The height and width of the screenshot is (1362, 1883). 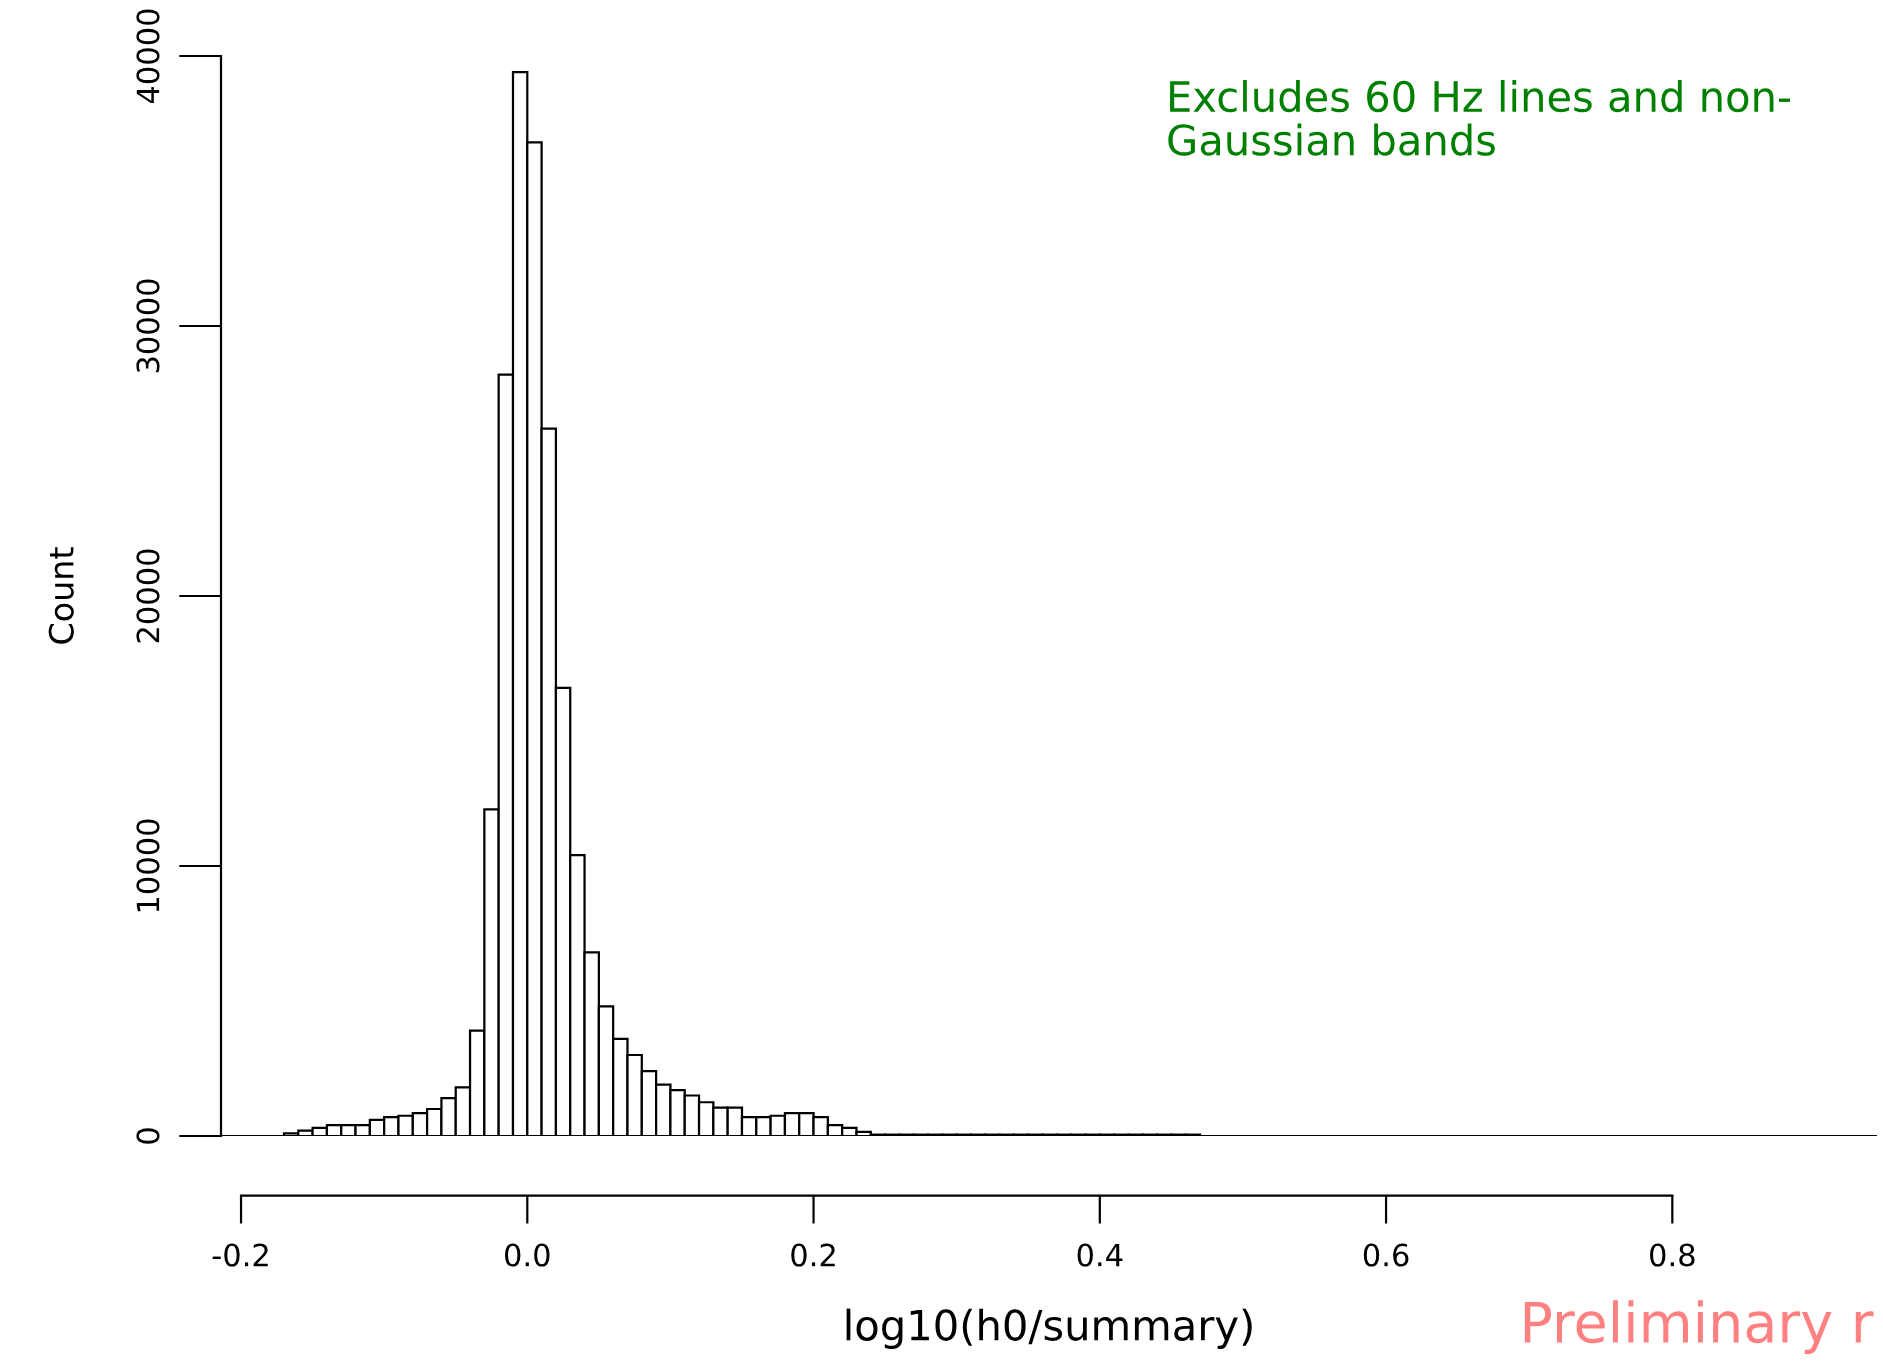 I want to click on text: Preliminary r, so click(x=1699, y=1327).